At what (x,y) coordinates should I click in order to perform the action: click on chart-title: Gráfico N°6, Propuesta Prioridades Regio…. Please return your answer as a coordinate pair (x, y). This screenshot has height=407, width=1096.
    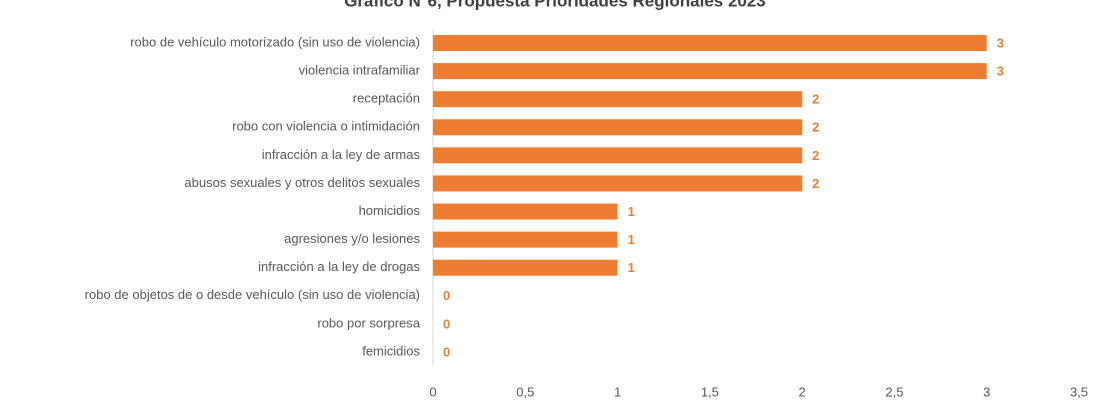
    Looking at the image, I should click on (555, 5).